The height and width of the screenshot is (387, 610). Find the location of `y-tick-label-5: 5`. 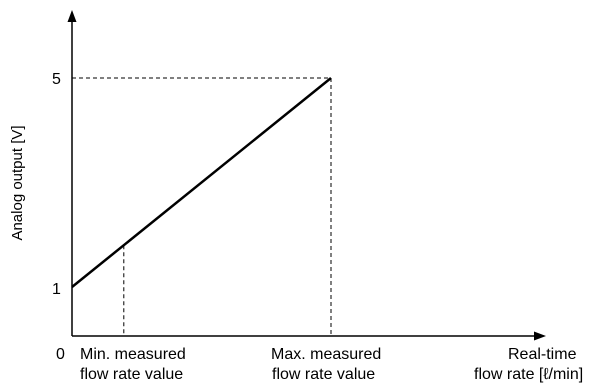

y-tick-label-5: 5 is located at coordinates (56, 79).